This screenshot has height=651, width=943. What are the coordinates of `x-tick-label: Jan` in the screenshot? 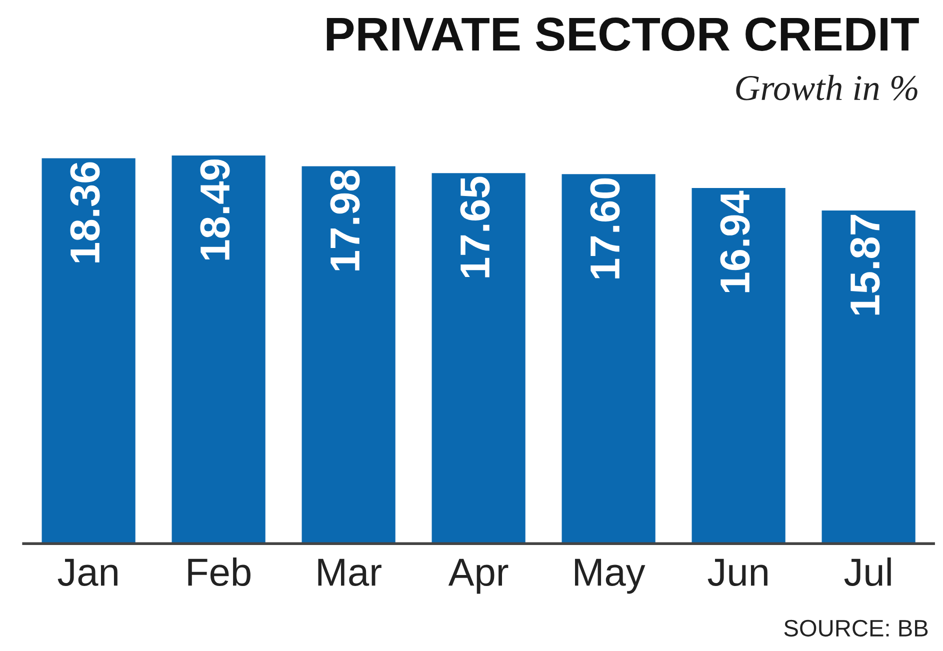 It's located at (88, 572).